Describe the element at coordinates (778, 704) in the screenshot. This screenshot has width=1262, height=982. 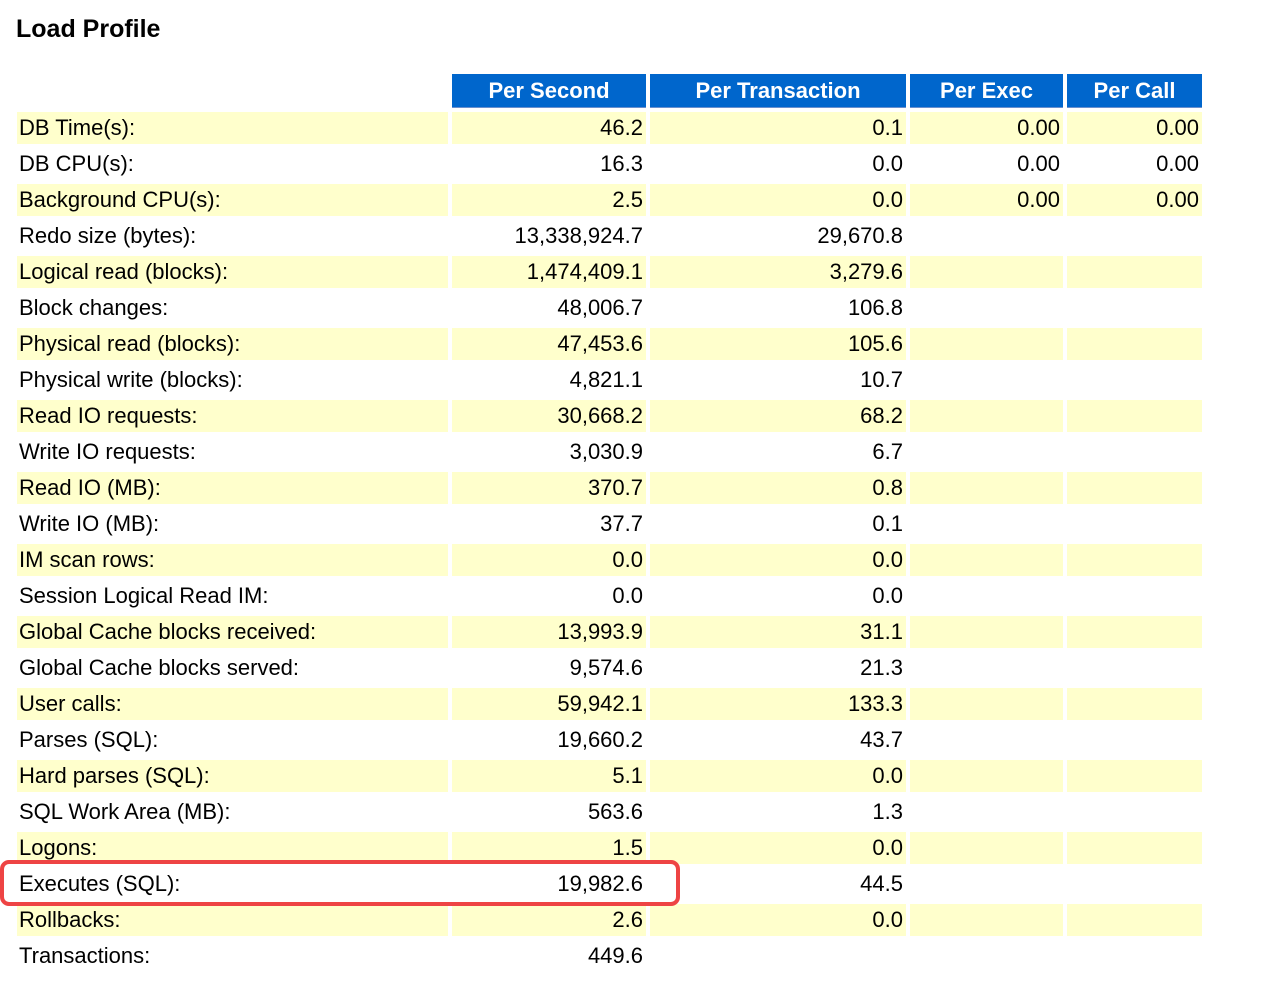
I see `cell-per-transaction: 133.3` at that location.